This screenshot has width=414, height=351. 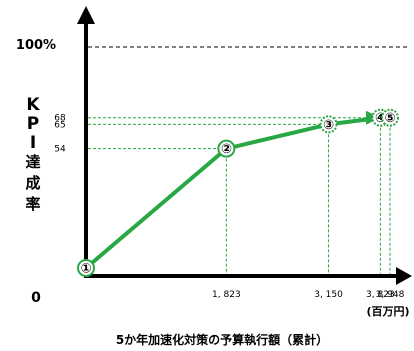 What do you see at coordinates (60, 150) in the screenshot?
I see `y-tick-label: 54` at bounding box center [60, 150].